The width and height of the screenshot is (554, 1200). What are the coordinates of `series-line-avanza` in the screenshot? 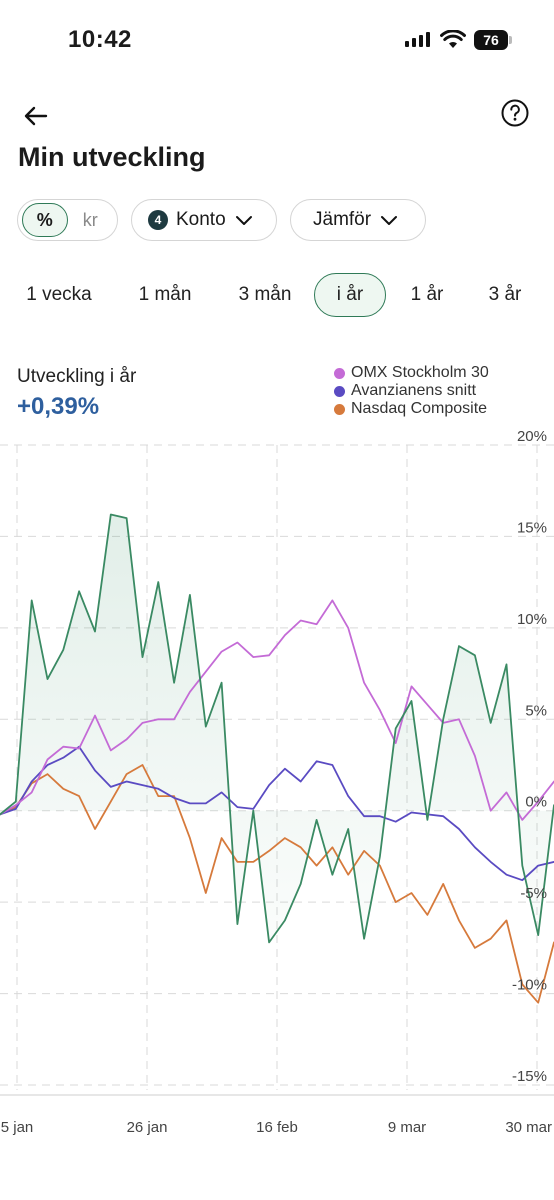 It's located at (277, 813).